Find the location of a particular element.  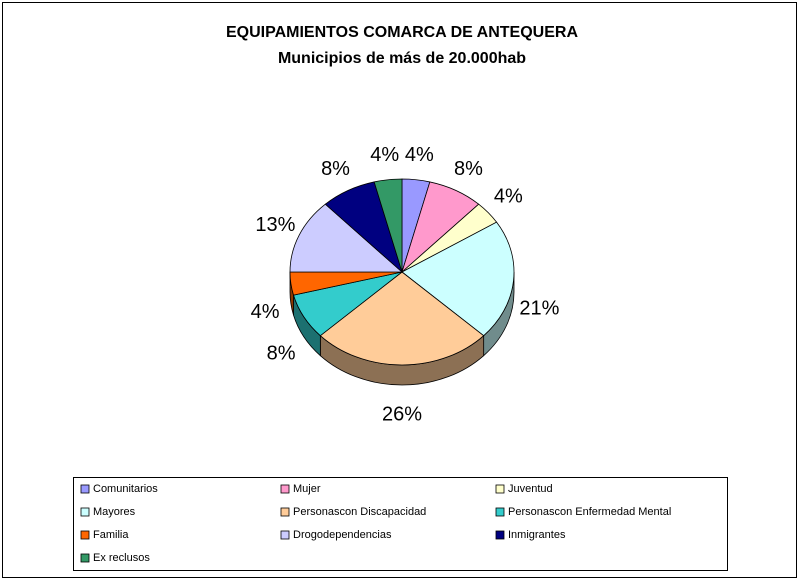

legend-label: Mujer is located at coordinates (307, 489).